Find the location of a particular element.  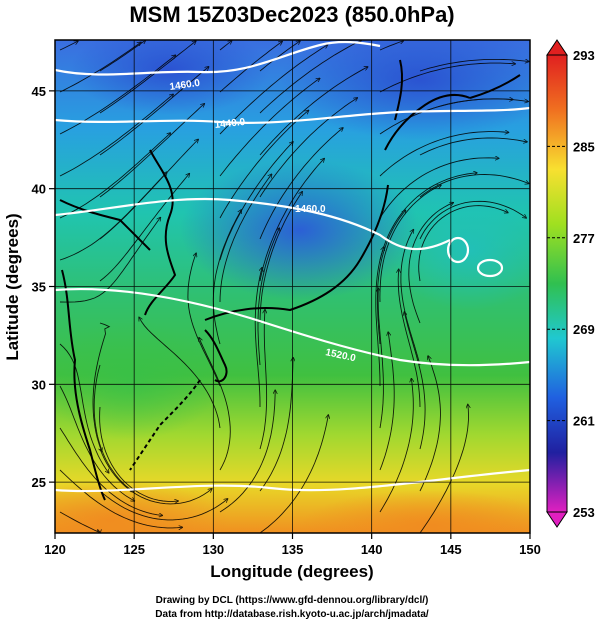

x-tick-label: 120 is located at coordinates (55, 549).